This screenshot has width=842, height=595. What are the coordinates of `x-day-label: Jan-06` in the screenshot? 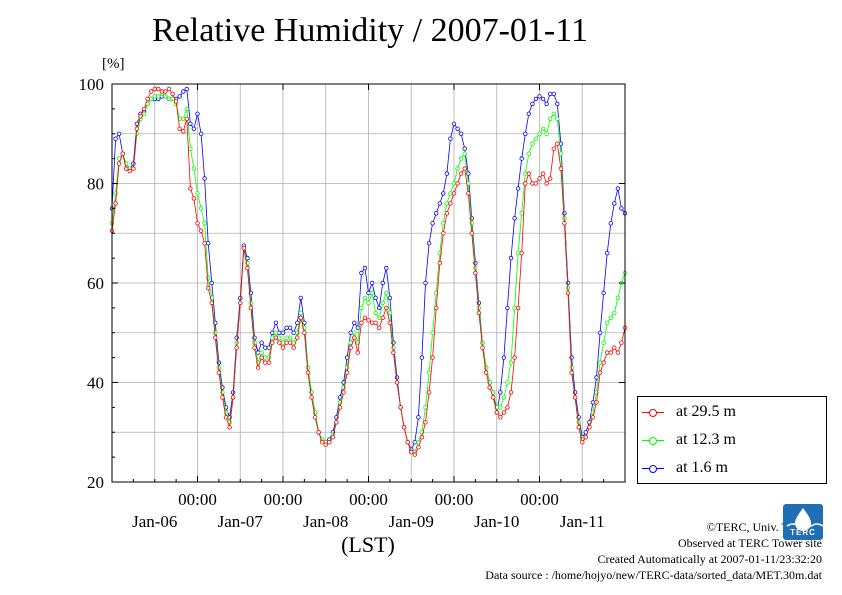 It's located at (154, 521).